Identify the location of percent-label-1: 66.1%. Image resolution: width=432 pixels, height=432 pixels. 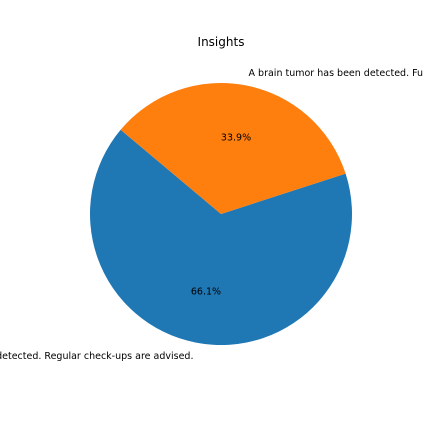
(206, 292).